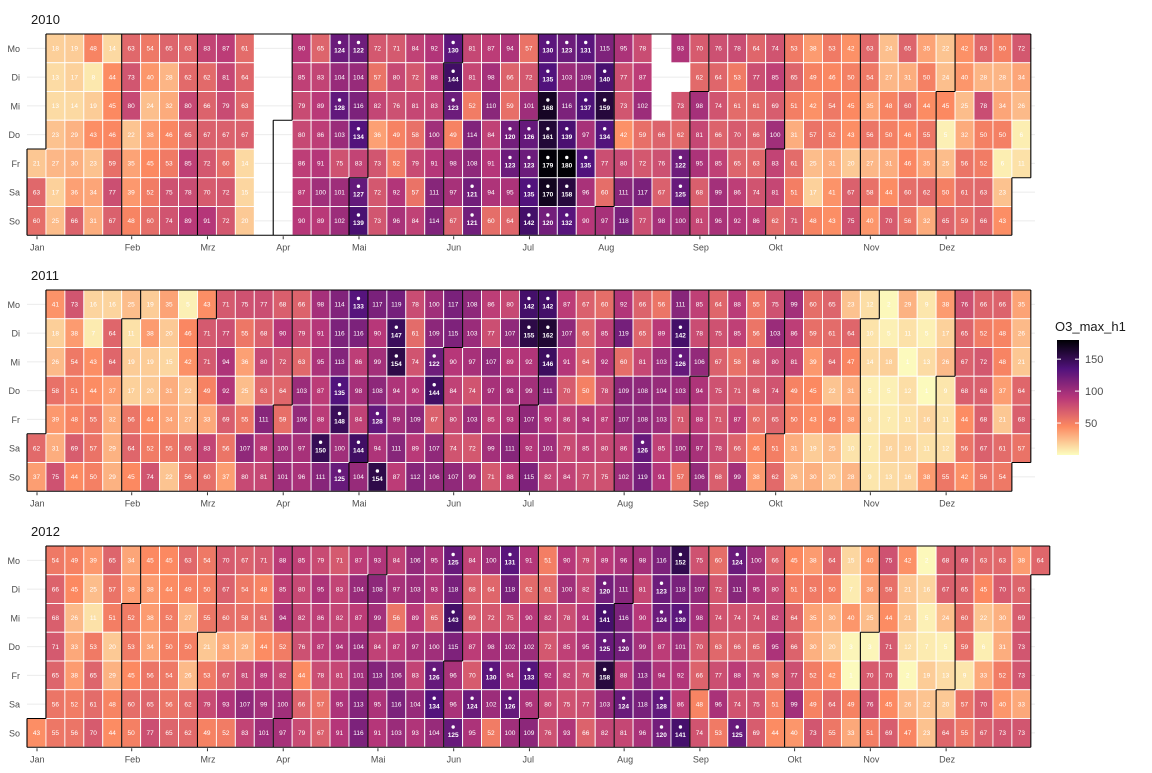  What do you see at coordinates (339, 362) in the screenshot?
I see `cell-value-2011-04-20: 113` at bounding box center [339, 362].